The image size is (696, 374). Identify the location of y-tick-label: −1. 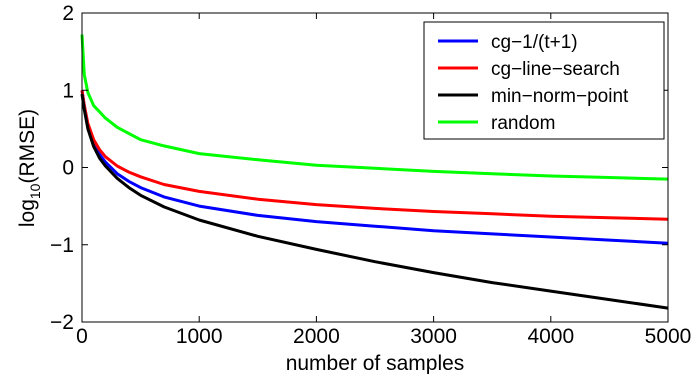
(62, 245).